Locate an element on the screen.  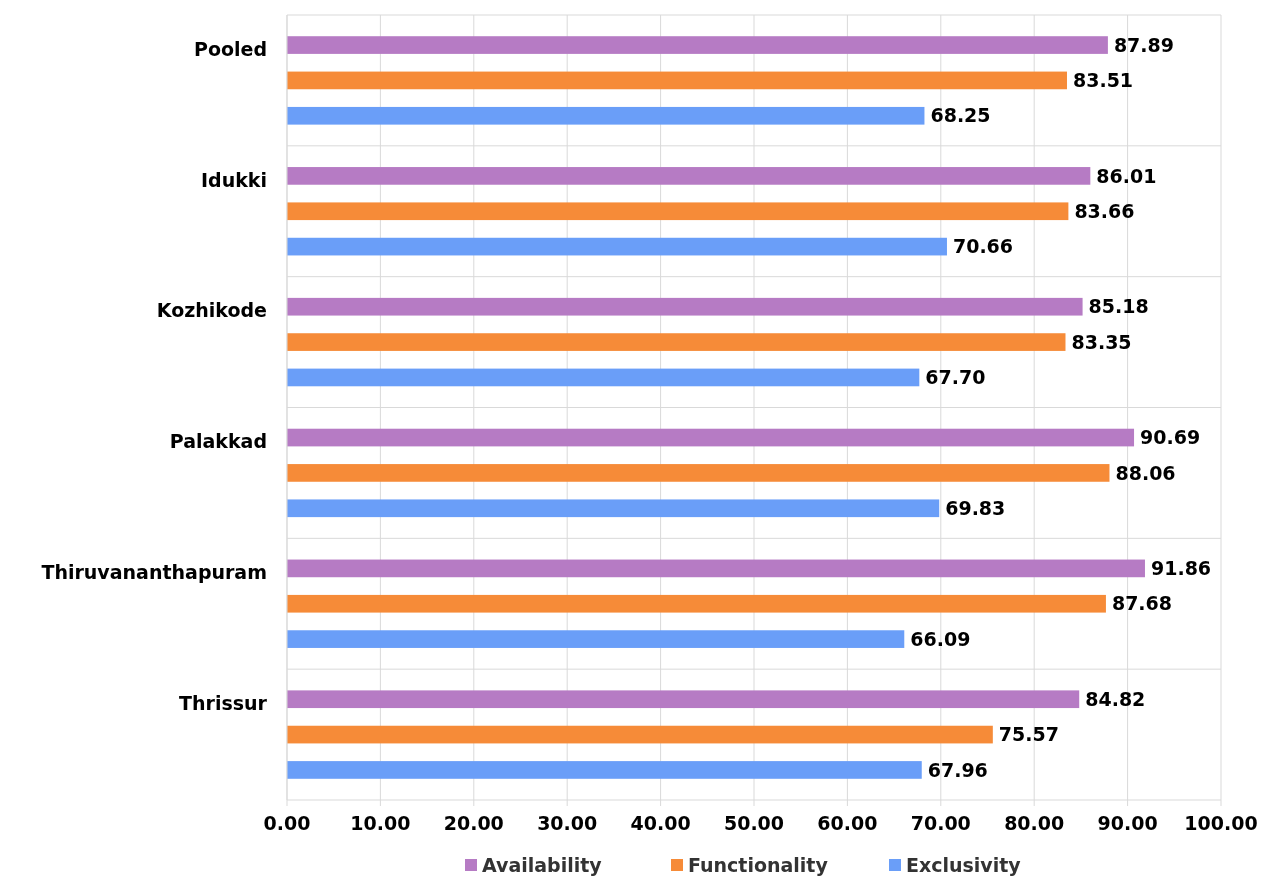
data-label: 67.70 is located at coordinates (955, 377).